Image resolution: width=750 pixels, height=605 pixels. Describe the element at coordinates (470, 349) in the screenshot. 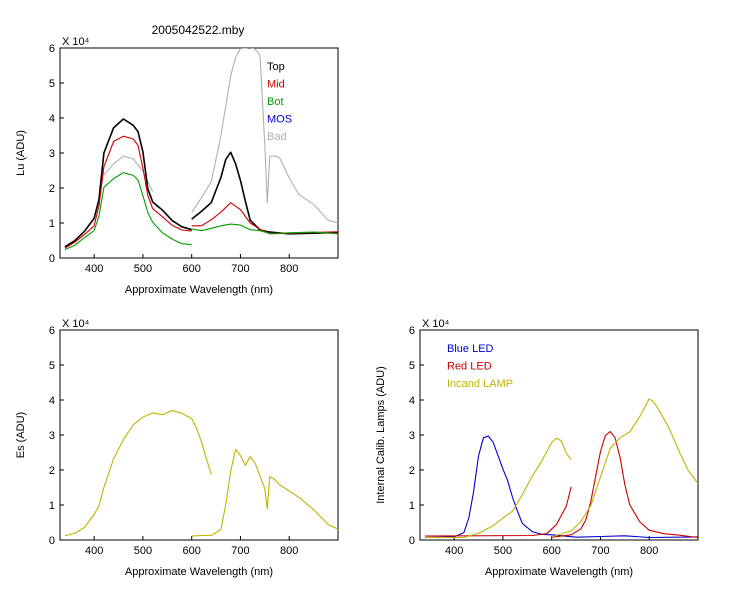

I see `legend-entry-blue-led: Blue LED` at that location.